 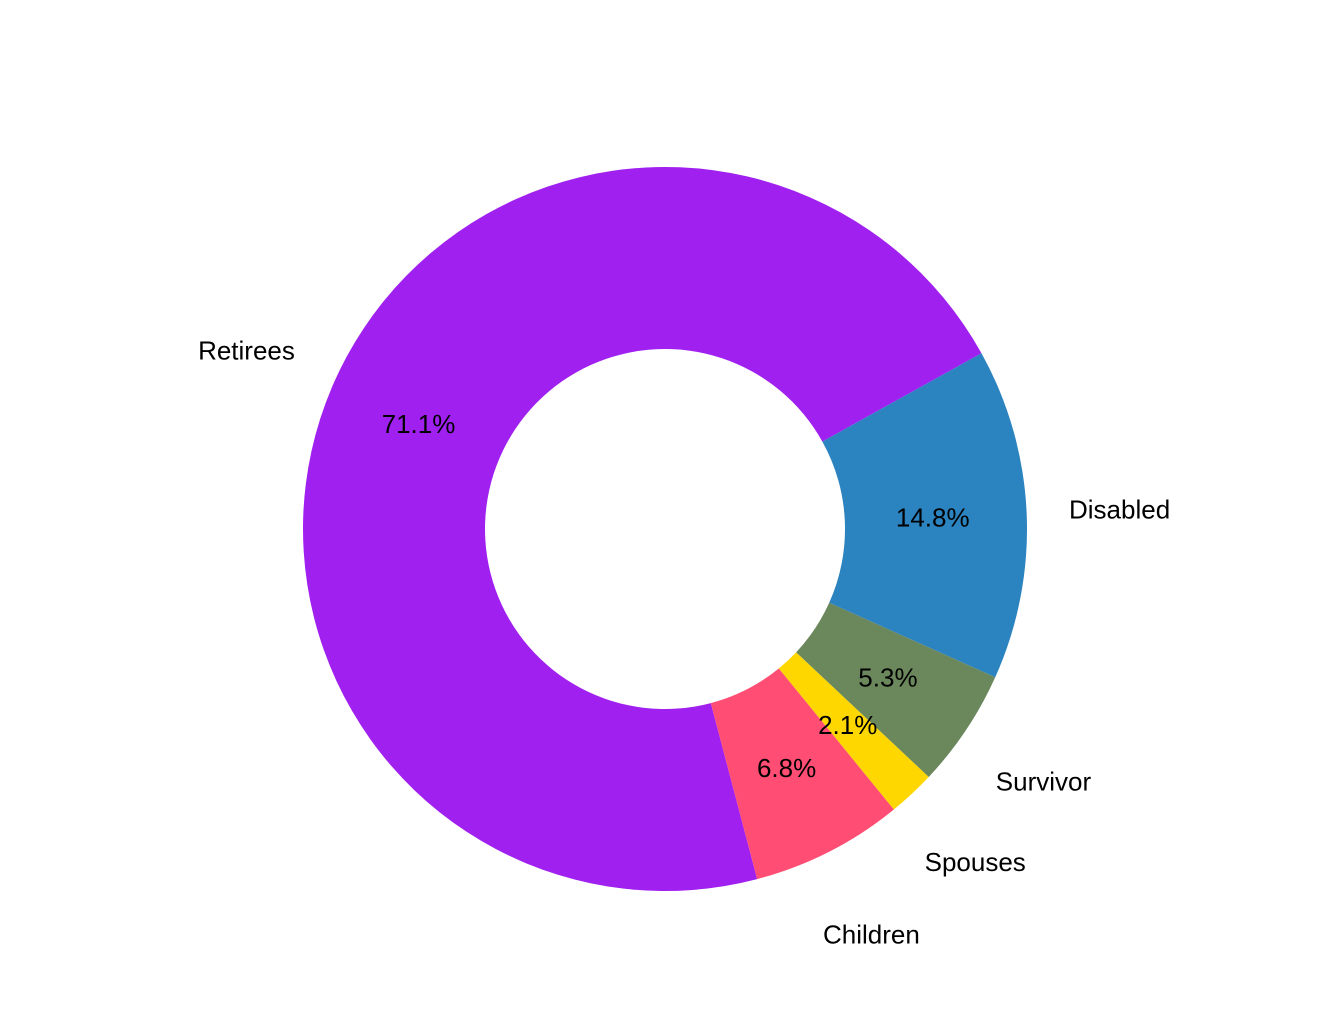 What do you see at coordinates (933, 518) in the screenshot?
I see `percent-label-disabled: 14.8%` at bounding box center [933, 518].